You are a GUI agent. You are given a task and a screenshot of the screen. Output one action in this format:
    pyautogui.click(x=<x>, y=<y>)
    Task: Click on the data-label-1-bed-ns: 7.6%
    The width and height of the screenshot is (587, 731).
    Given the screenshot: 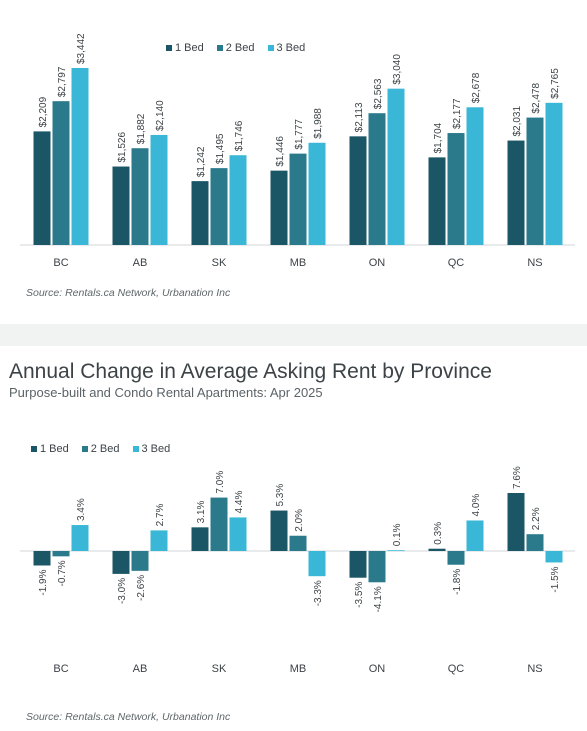 What is the action you would take?
    pyautogui.click(x=517, y=477)
    